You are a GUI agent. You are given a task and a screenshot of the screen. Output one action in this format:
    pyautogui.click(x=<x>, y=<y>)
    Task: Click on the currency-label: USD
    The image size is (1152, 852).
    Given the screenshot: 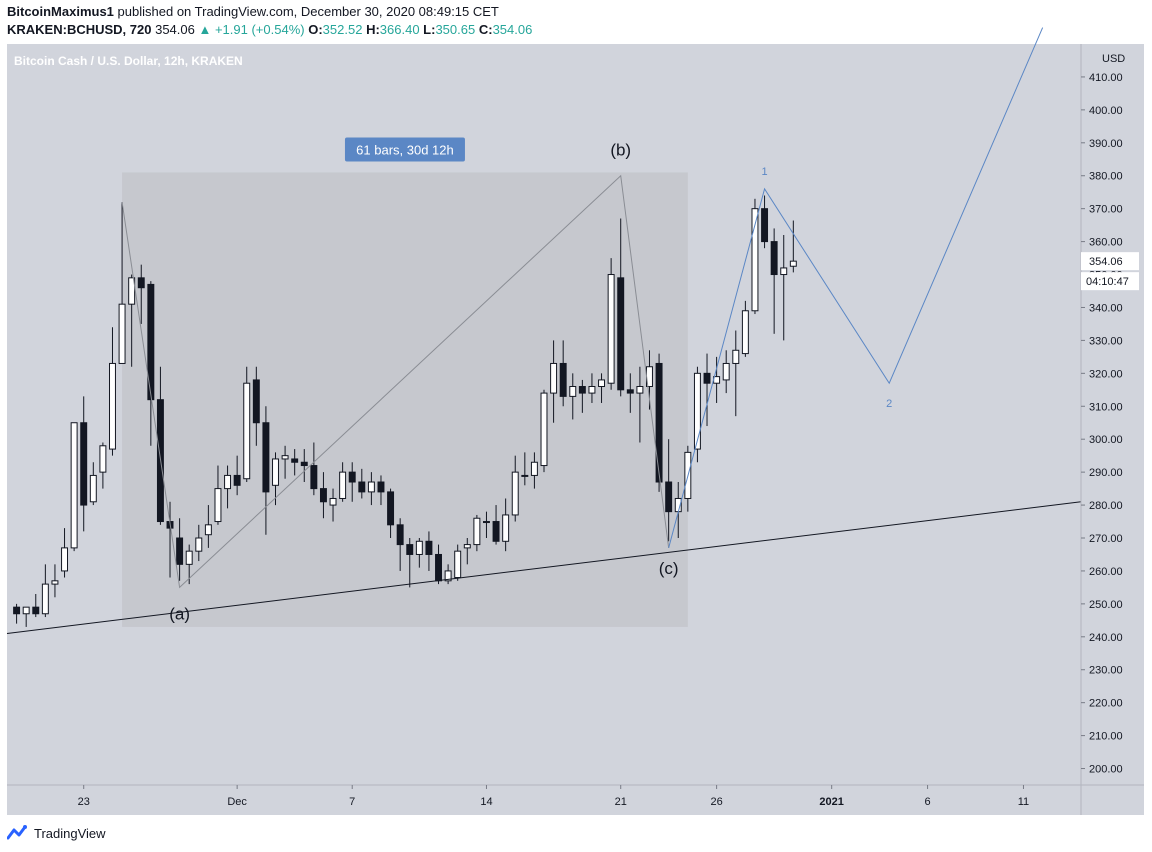 What is the action you would take?
    pyautogui.click(x=1113, y=59)
    